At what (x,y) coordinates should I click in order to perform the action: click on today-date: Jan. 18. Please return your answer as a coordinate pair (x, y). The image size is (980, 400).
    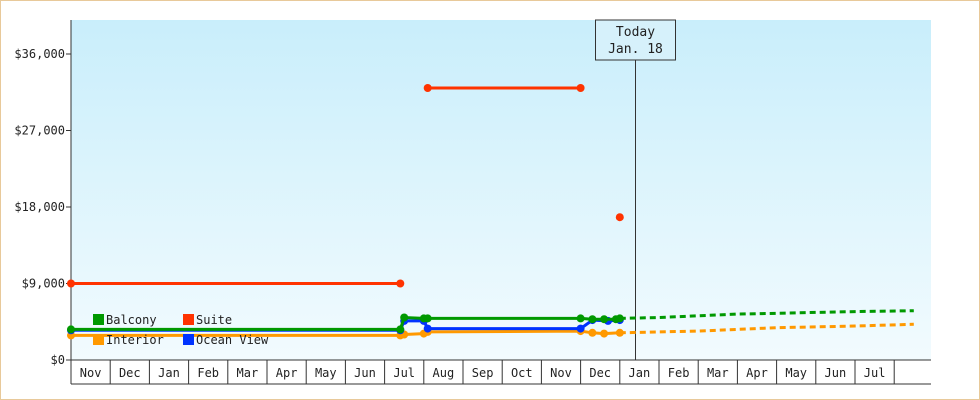
    Looking at the image, I should click on (635, 49).